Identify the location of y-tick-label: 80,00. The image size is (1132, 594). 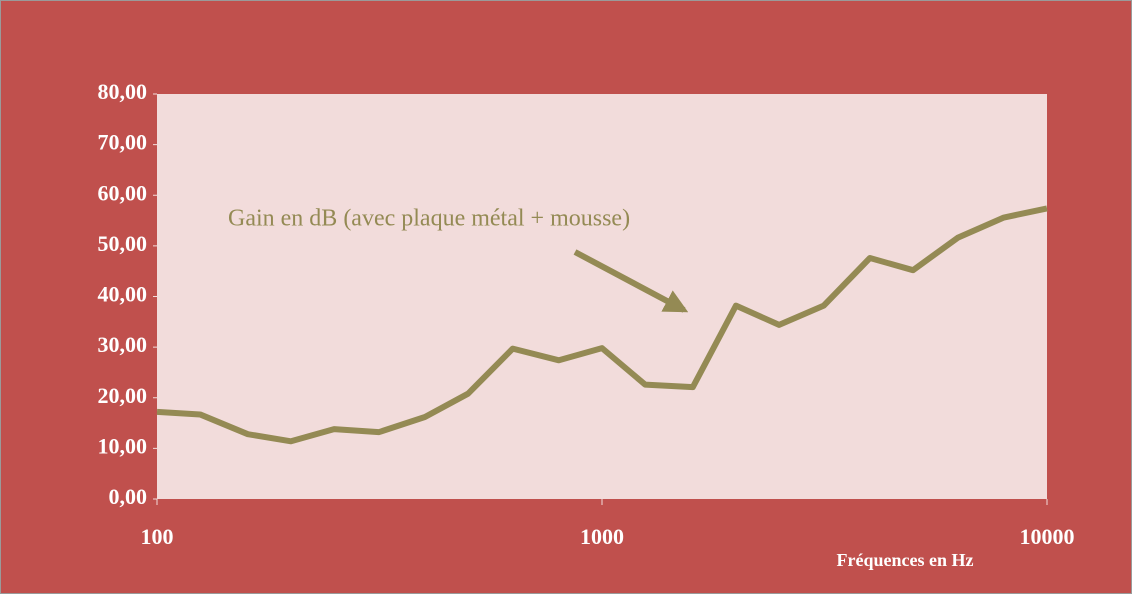
(123, 91).